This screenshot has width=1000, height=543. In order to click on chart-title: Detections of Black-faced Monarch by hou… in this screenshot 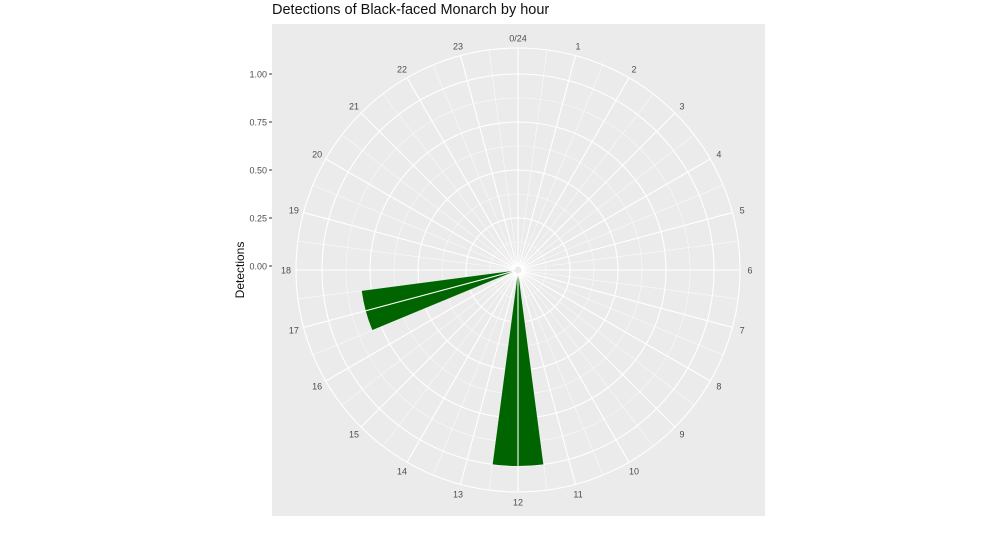, I will do `click(411, 10)`.